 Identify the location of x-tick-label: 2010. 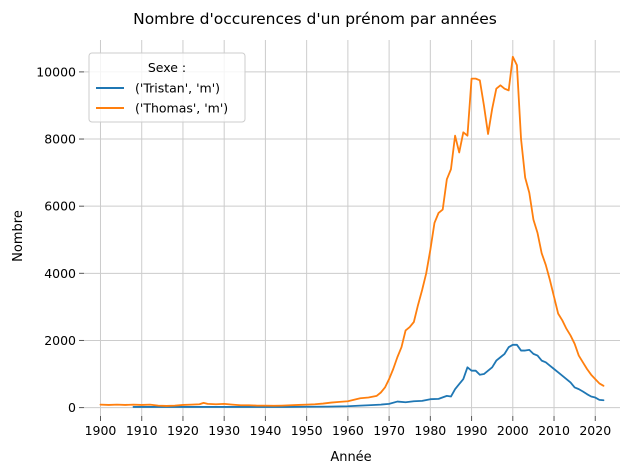
(554, 430).